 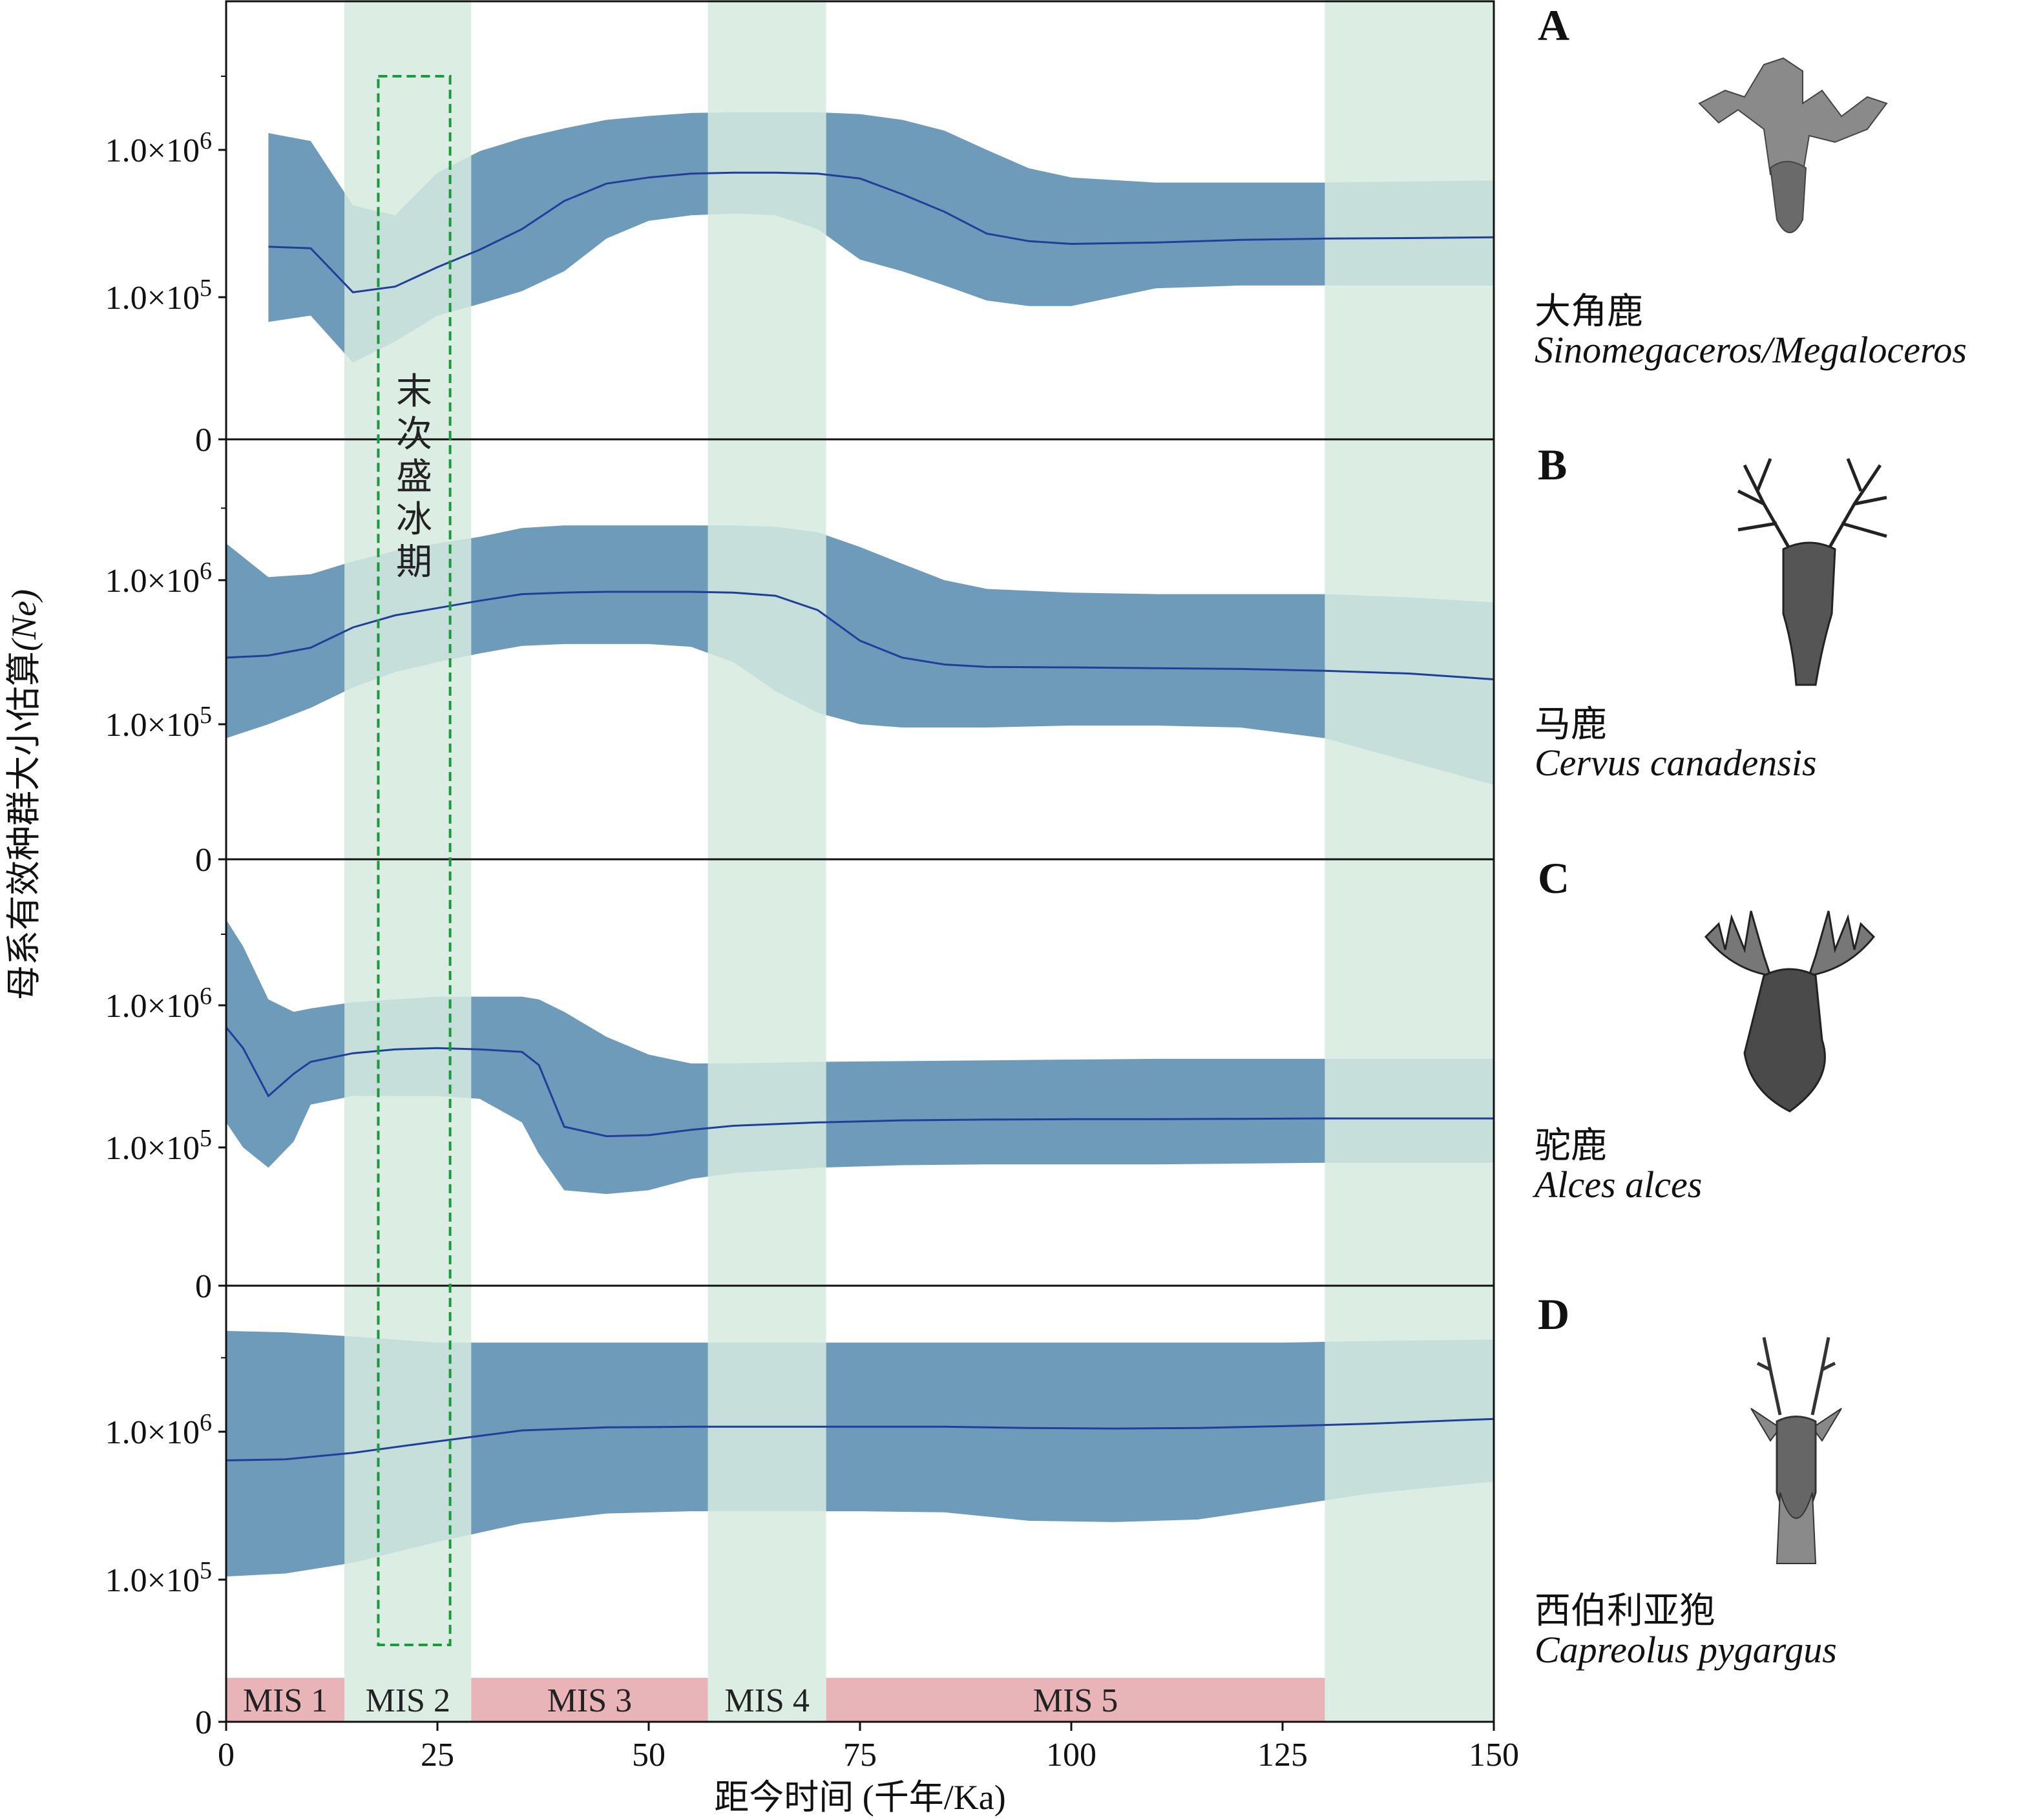 I want to click on x-tick-label-6: 150, so click(x=1494, y=1755).